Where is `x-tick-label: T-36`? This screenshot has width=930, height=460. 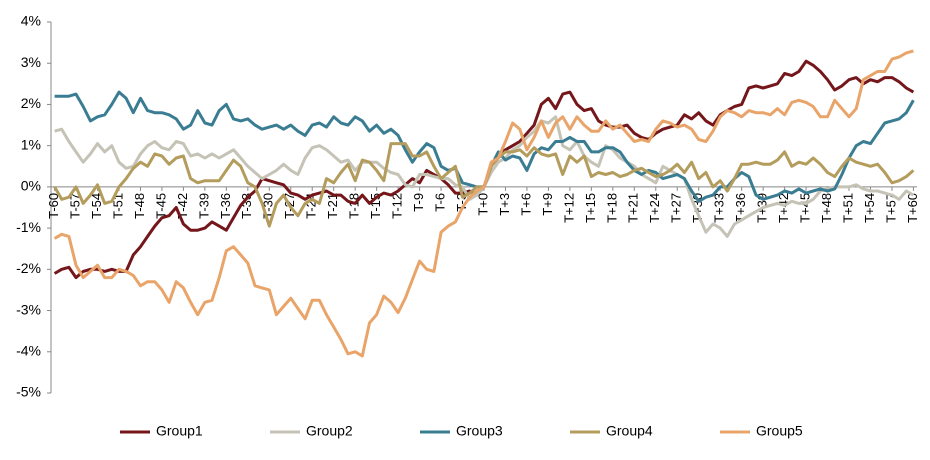 x-tick-label: T-36 is located at coordinates (225, 206).